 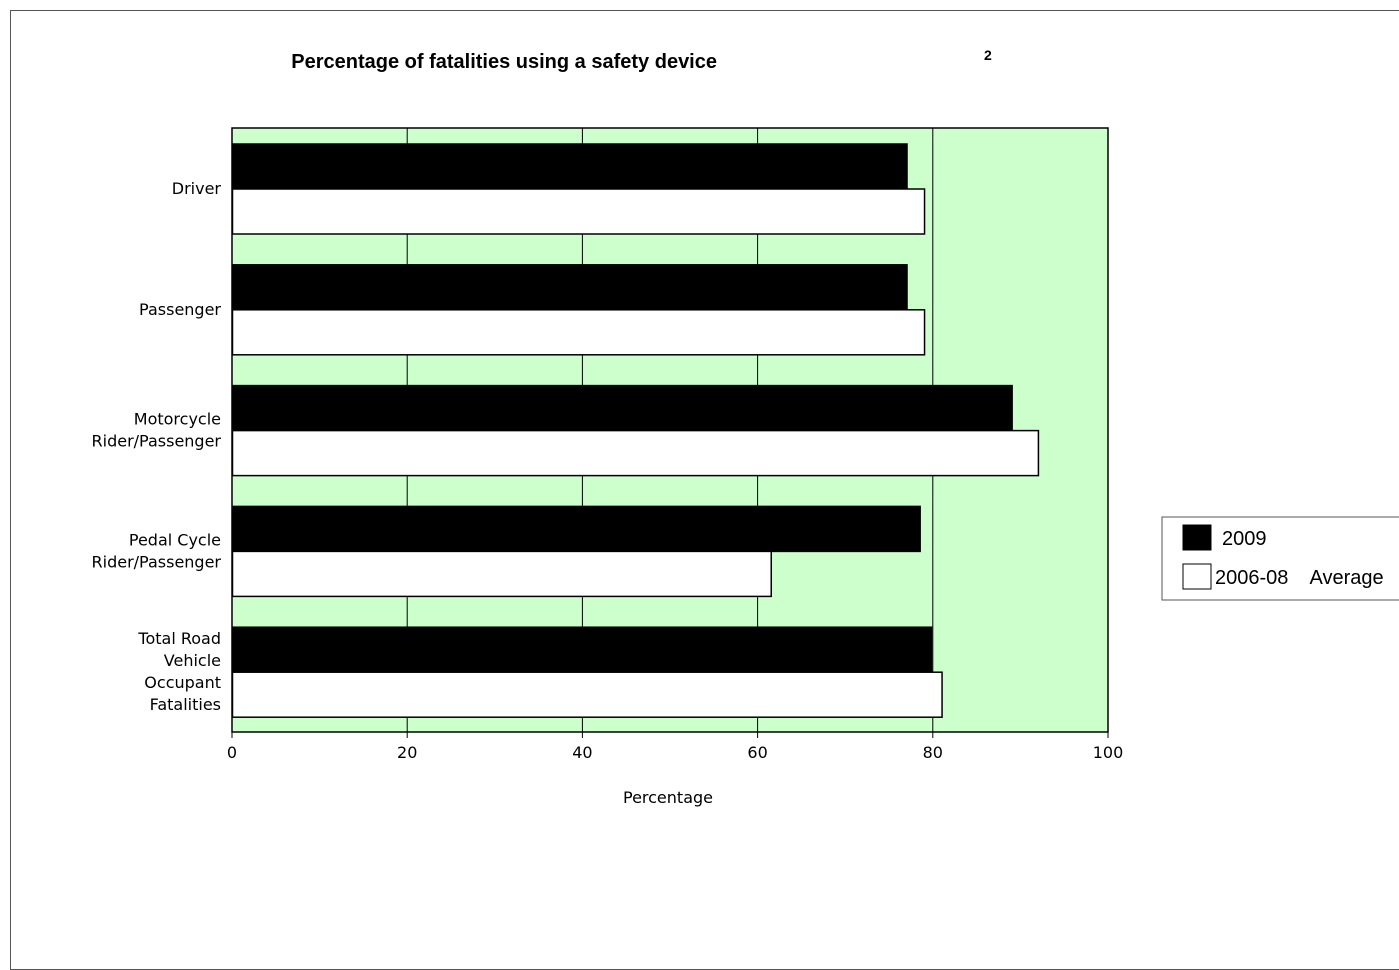 I want to click on x-tick-label: 80, so click(x=933, y=752).